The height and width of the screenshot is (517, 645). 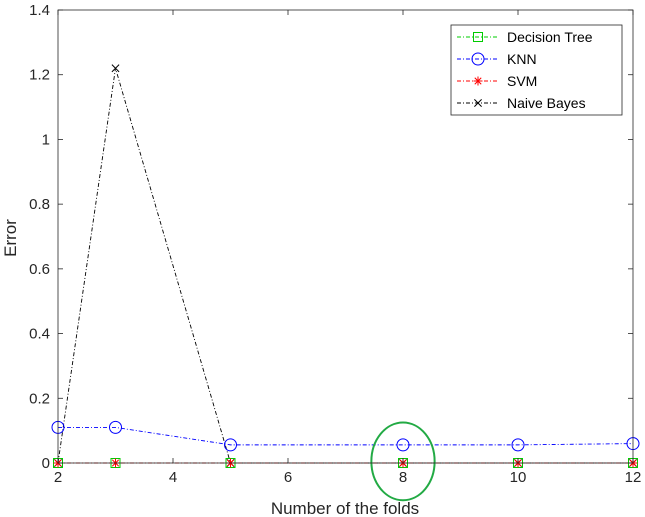 I want to click on legend-label: KNN, so click(x=522, y=59).